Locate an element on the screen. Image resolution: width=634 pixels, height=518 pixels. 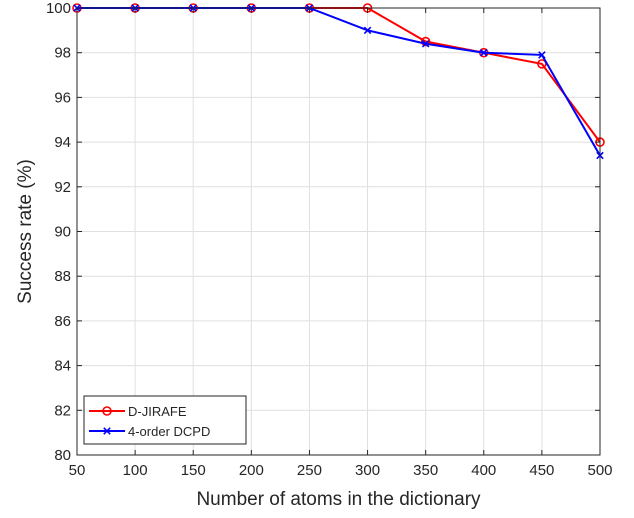
x-tick-label: 450 is located at coordinates (541, 470).